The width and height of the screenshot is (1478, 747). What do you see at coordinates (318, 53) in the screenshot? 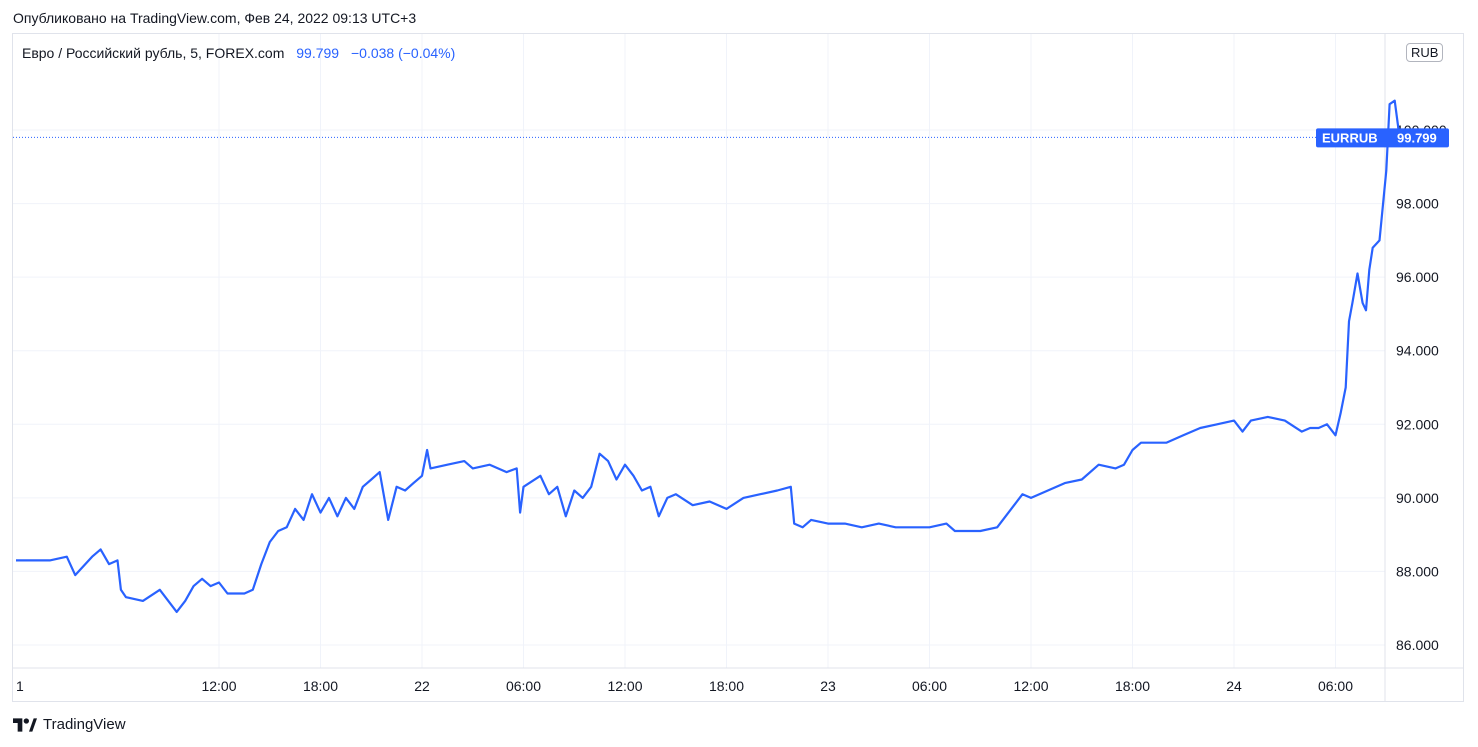
I see `legend-last-value: 99.799` at bounding box center [318, 53].